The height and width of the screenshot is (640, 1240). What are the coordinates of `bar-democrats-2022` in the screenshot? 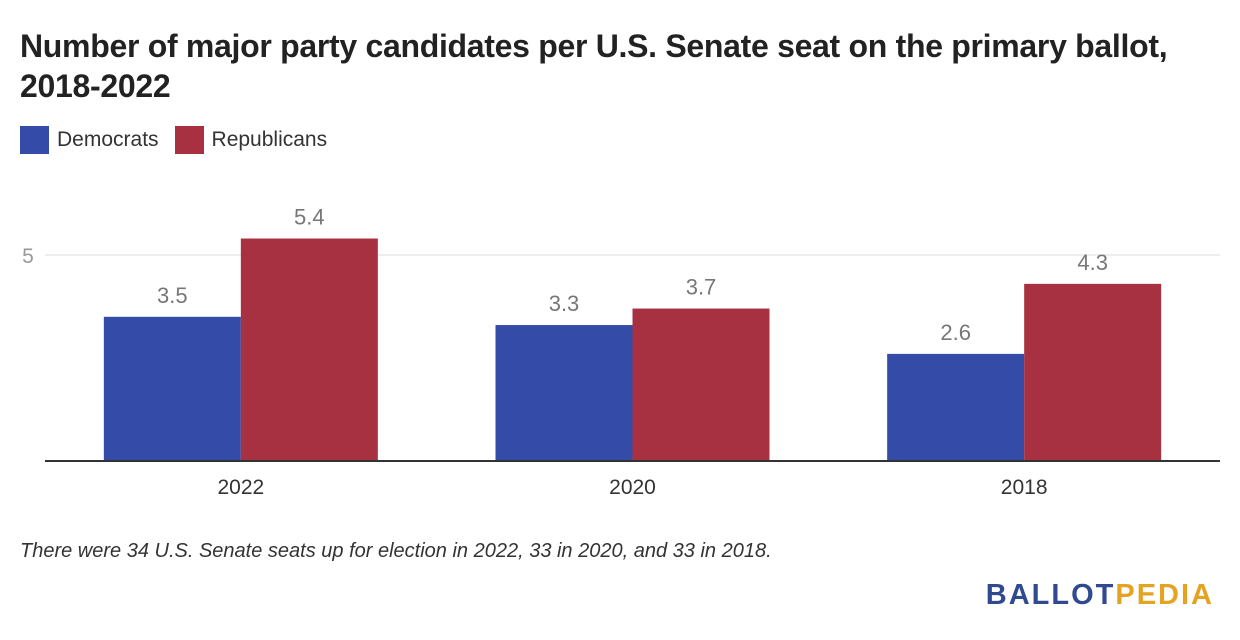 It's located at (172, 388).